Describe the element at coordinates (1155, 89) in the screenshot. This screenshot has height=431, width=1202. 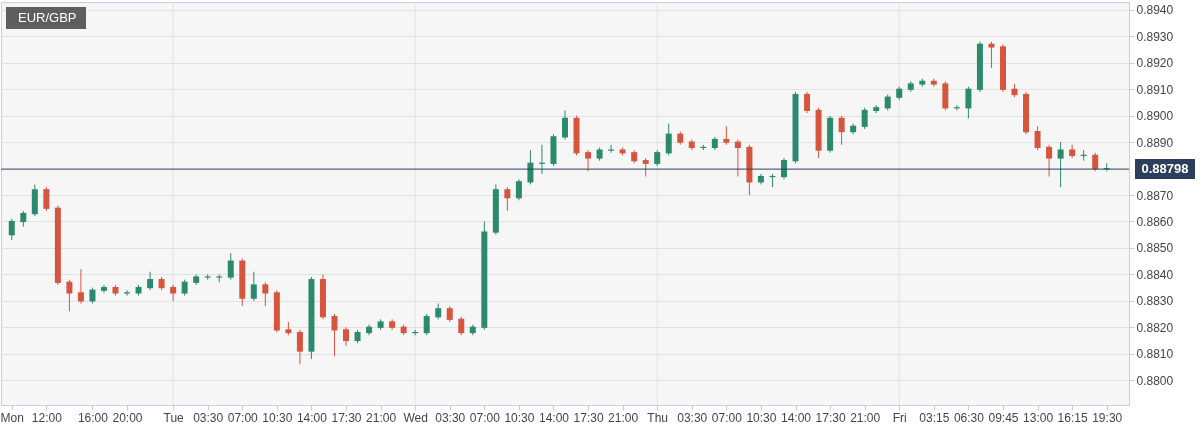
I see `y-tick-label: 0.8910` at that location.